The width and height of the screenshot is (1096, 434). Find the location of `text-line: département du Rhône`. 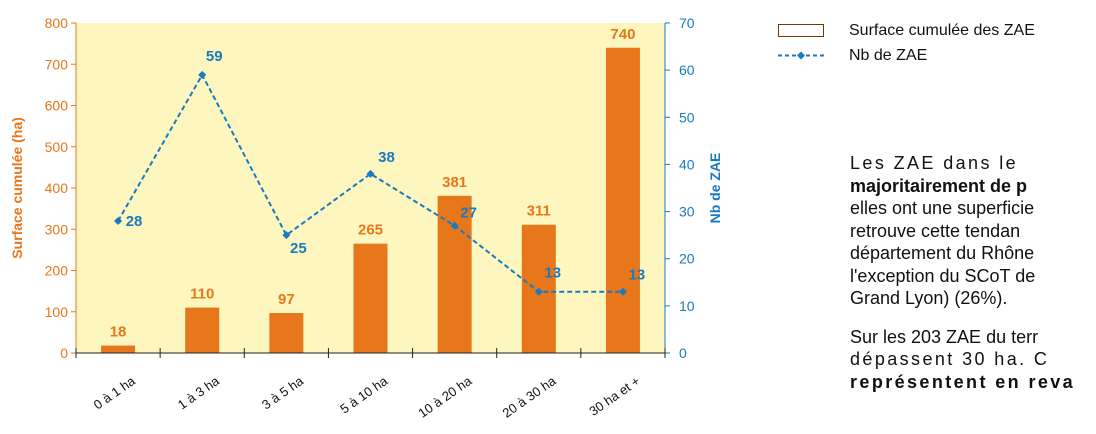

text-line: département du Rhône is located at coordinates (942, 253).